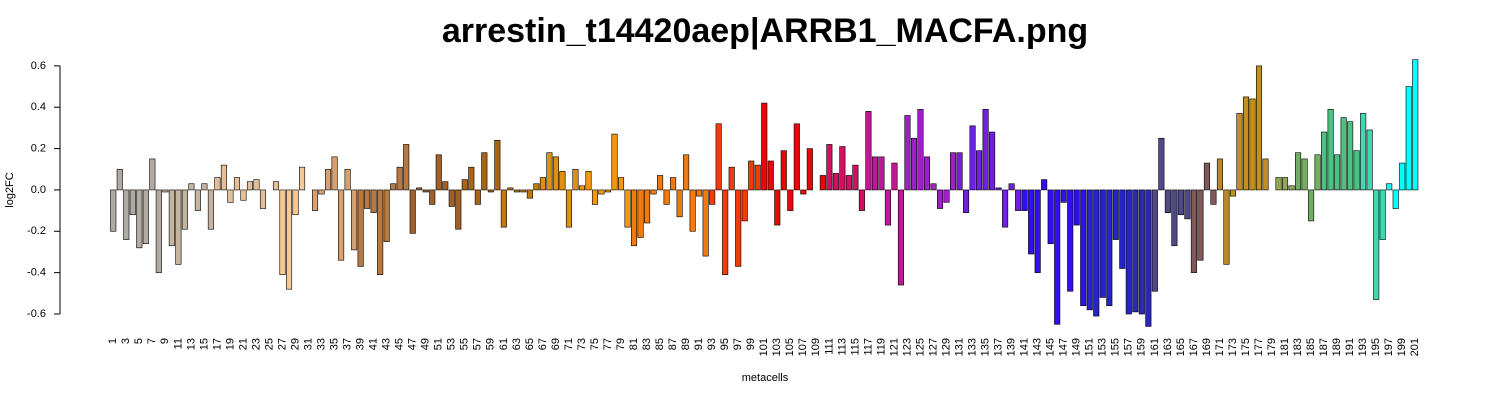  Describe the element at coordinates (842, 347) in the screenshot. I see `x-tick-label: 113` at that location.